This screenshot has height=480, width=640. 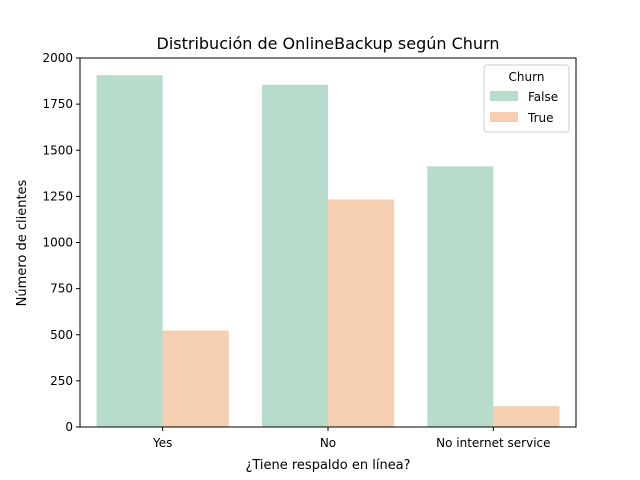 What do you see at coordinates (57, 243) in the screenshot?
I see `y-tick-label: 1000` at bounding box center [57, 243].